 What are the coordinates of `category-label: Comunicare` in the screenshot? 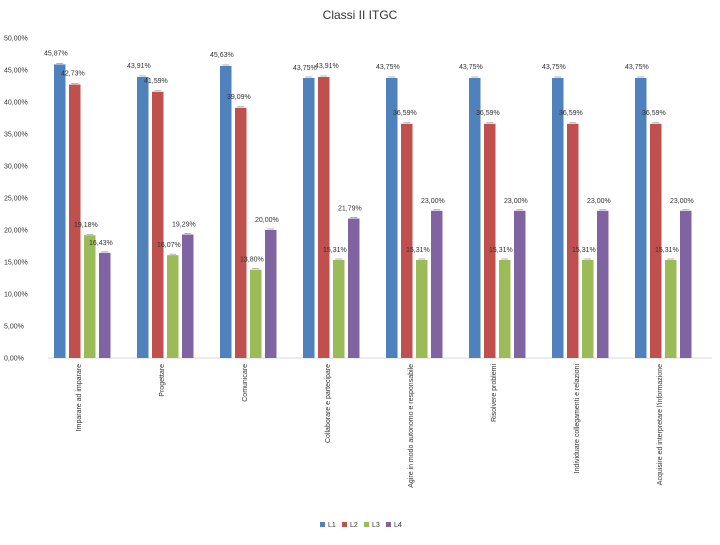 It's located at (245, 383).